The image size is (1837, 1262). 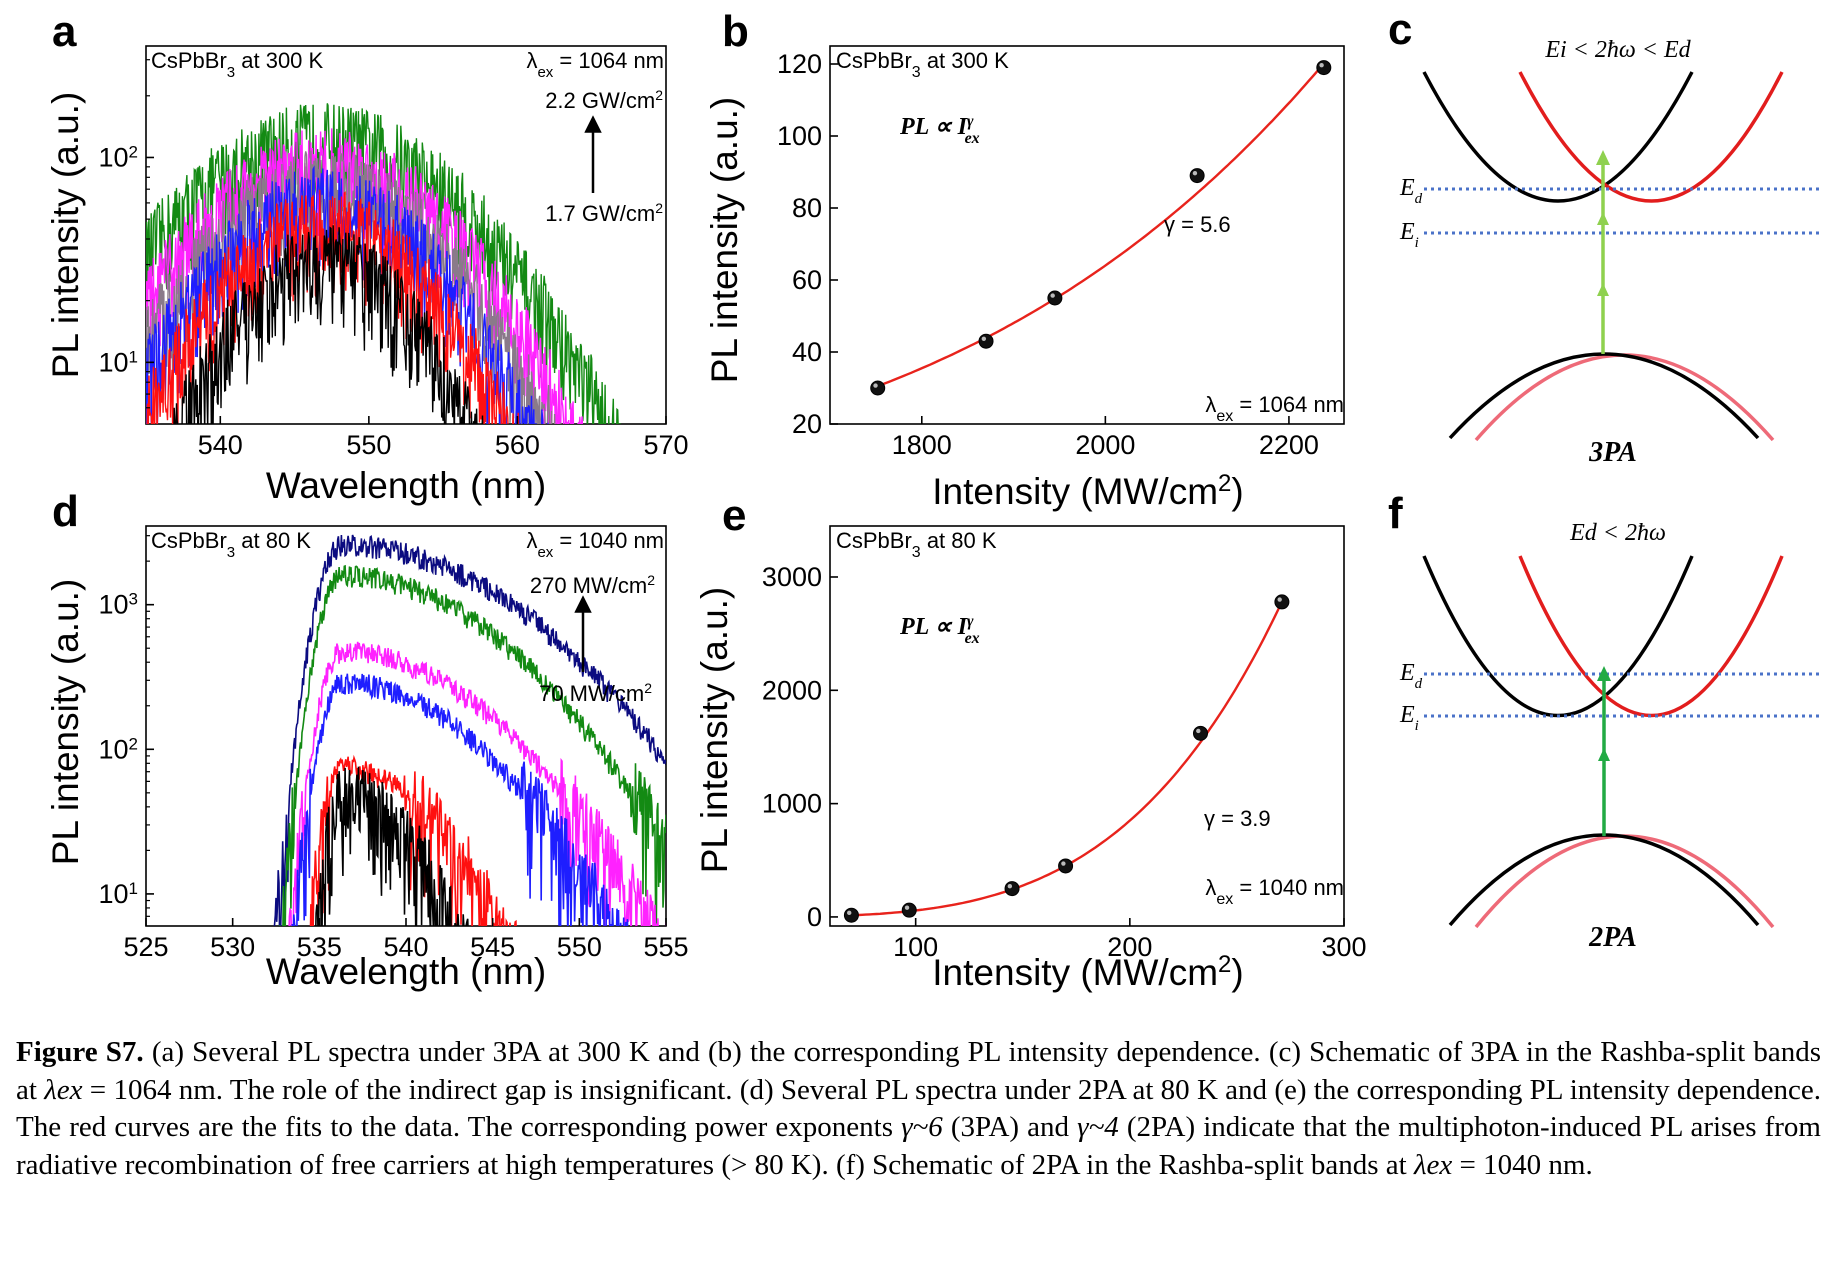 What do you see at coordinates (1411, 191) in the screenshot?
I see `panel-c-Ed-label: Ed` at bounding box center [1411, 191].